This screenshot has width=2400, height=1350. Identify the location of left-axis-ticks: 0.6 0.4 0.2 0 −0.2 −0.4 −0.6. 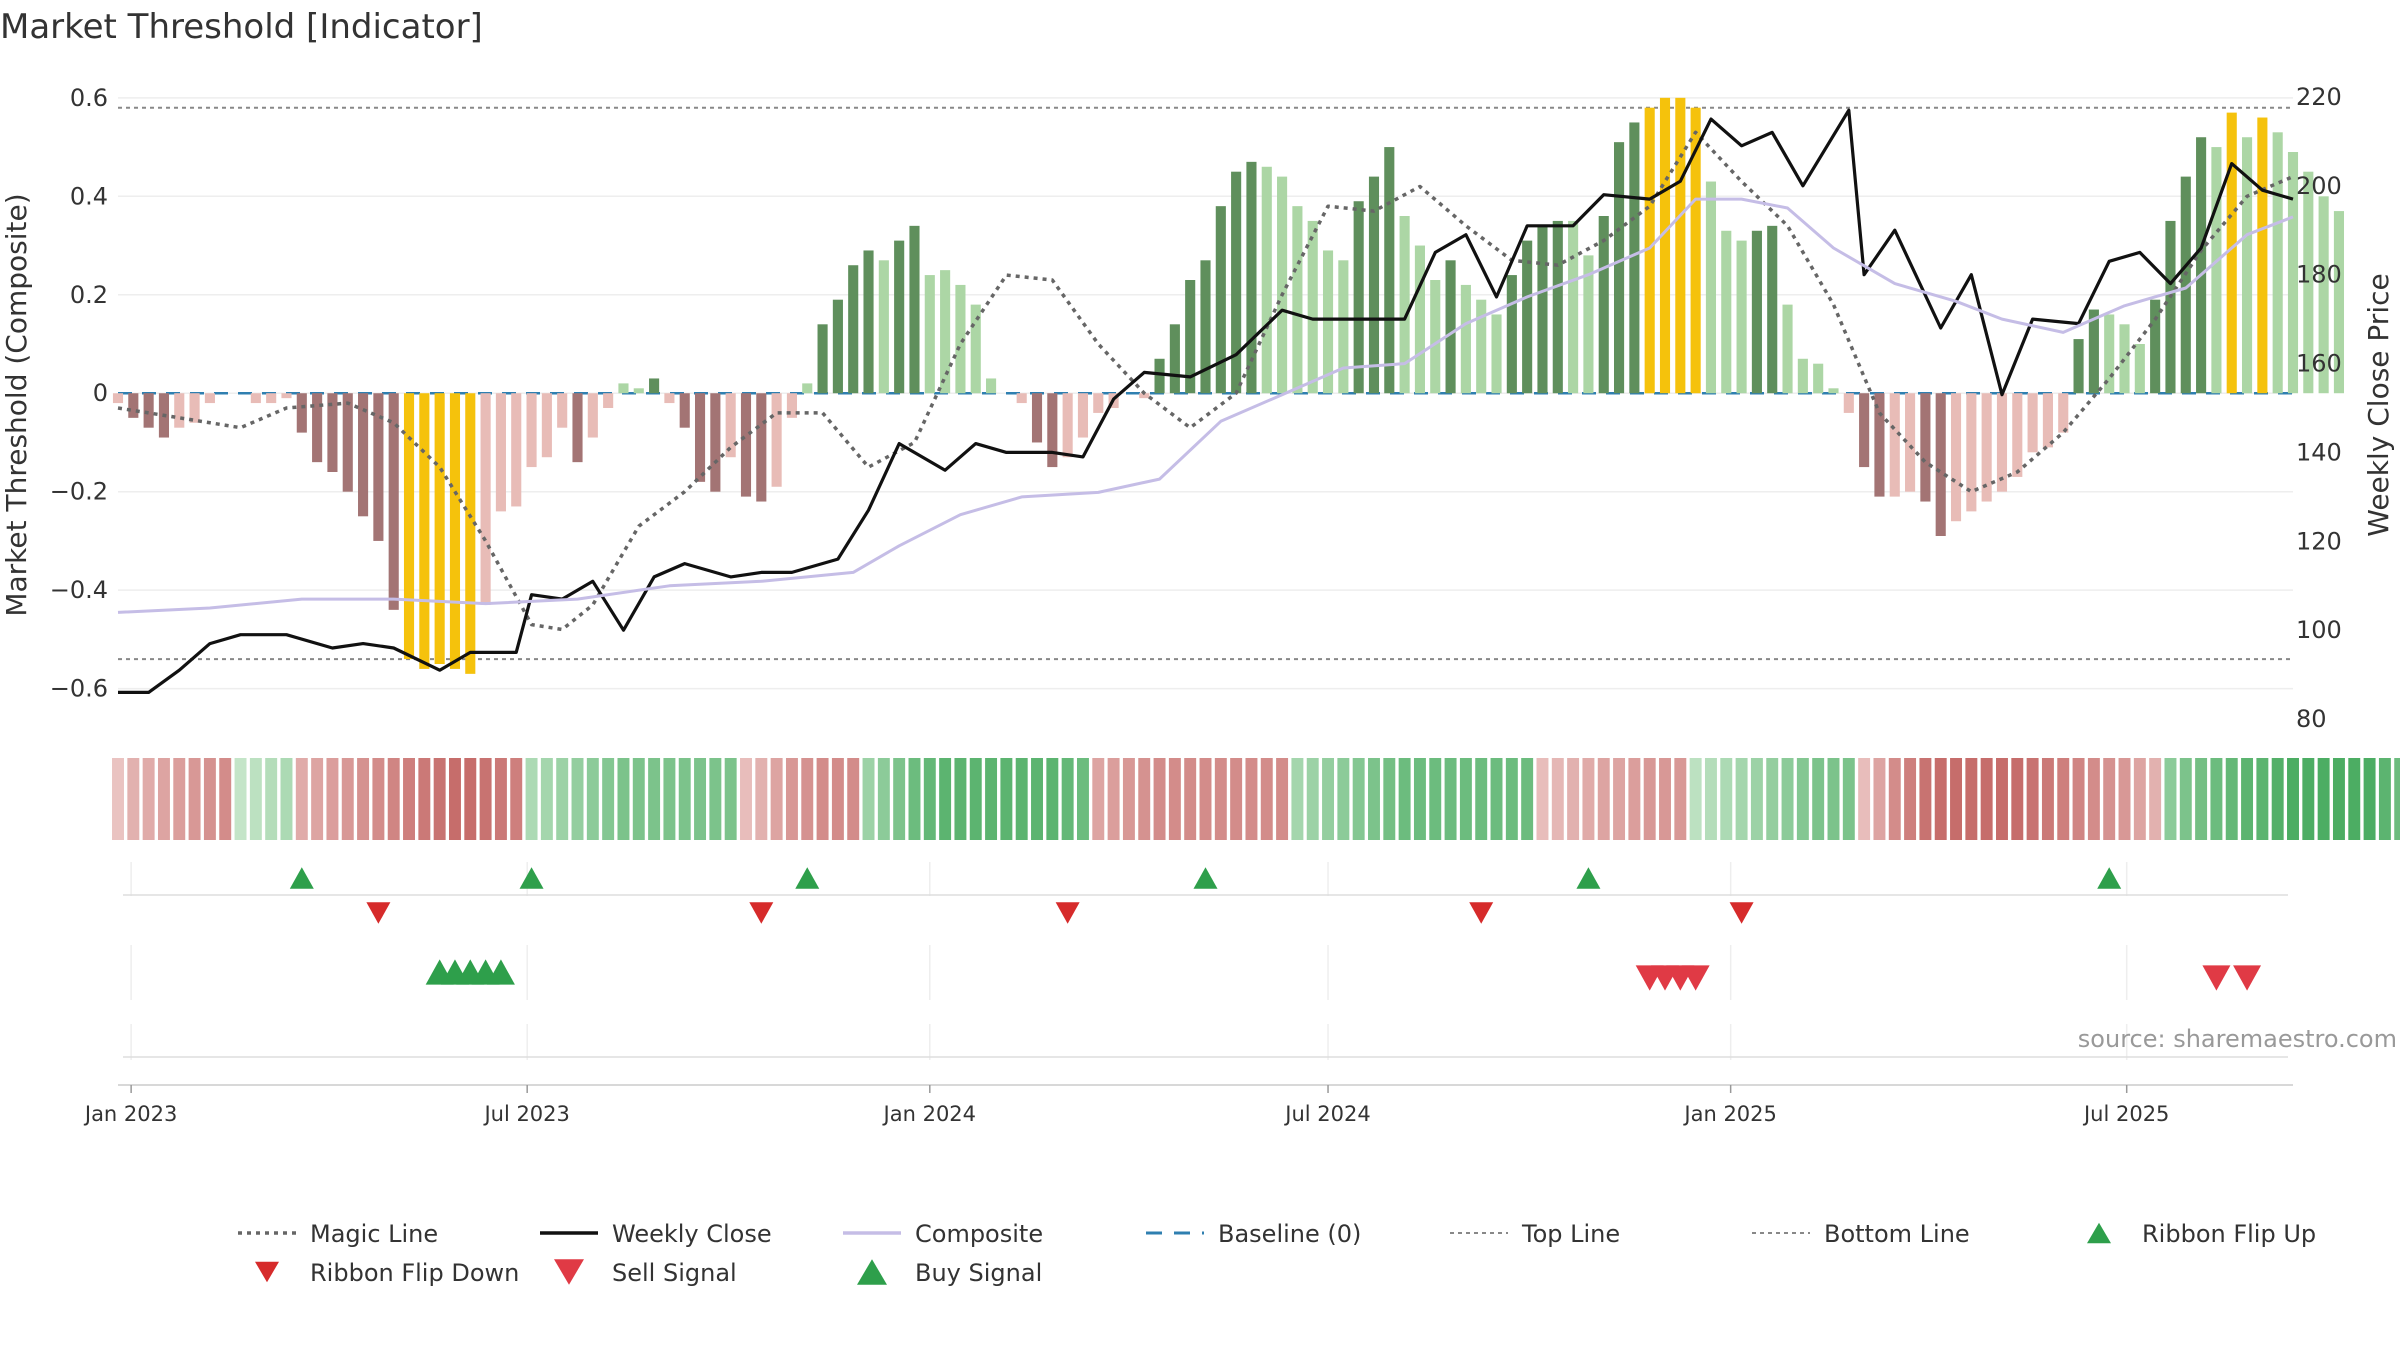
(79, 393).